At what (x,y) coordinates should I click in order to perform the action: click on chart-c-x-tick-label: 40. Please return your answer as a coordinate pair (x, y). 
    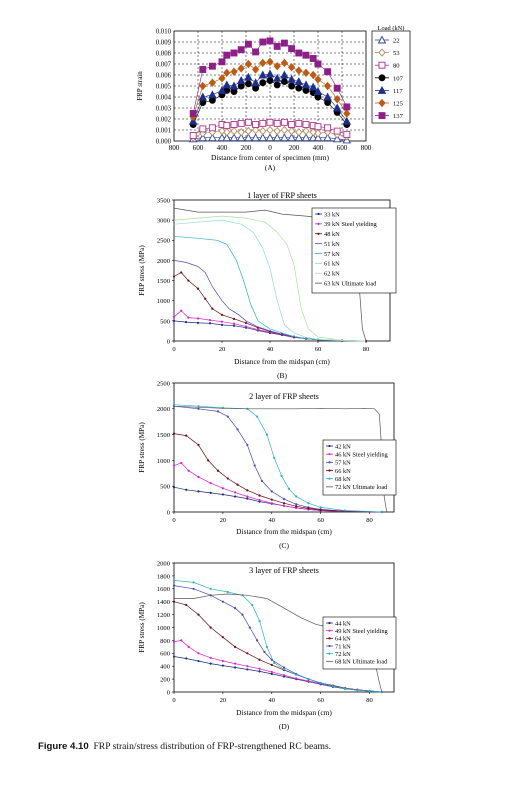
    Looking at the image, I should click on (271, 520).